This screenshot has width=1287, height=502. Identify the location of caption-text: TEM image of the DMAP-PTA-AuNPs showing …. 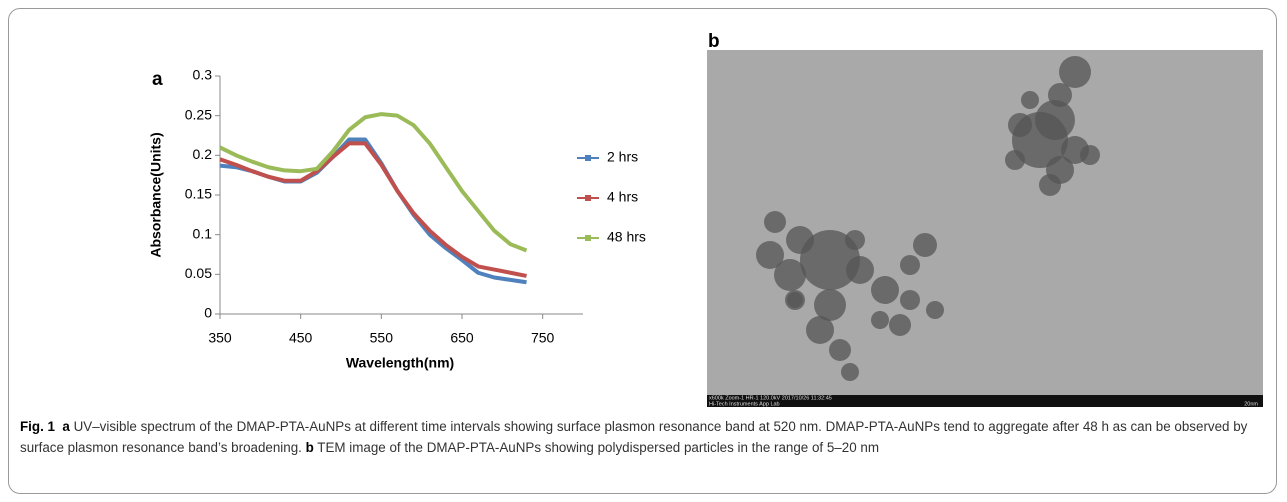
(598, 447).